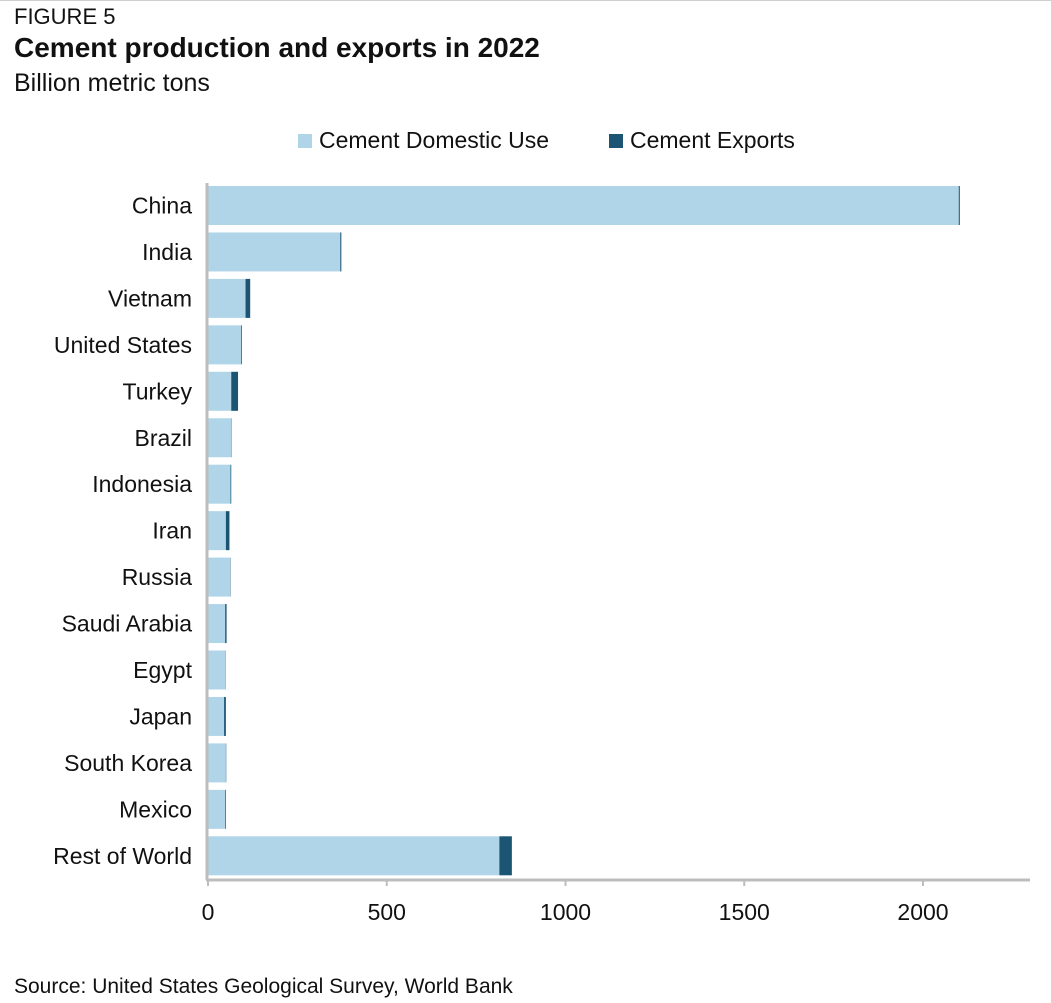 The image size is (1051, 1003). What do you see at coordinates (505, 856) in the screenshot?
I see `bar-exports-rest-of-world` at bounding box center [505, 856].